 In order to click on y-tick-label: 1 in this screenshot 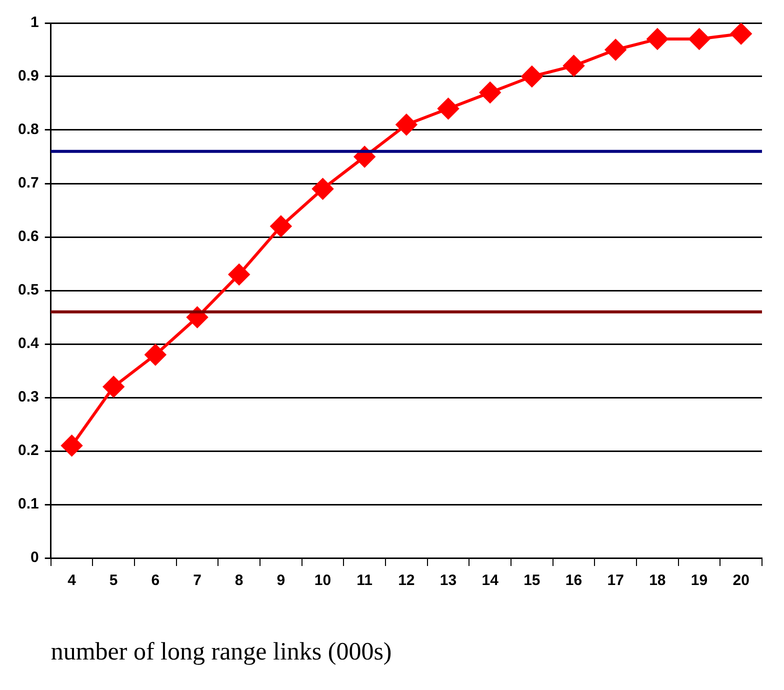, I will do `click(34, 23)`.